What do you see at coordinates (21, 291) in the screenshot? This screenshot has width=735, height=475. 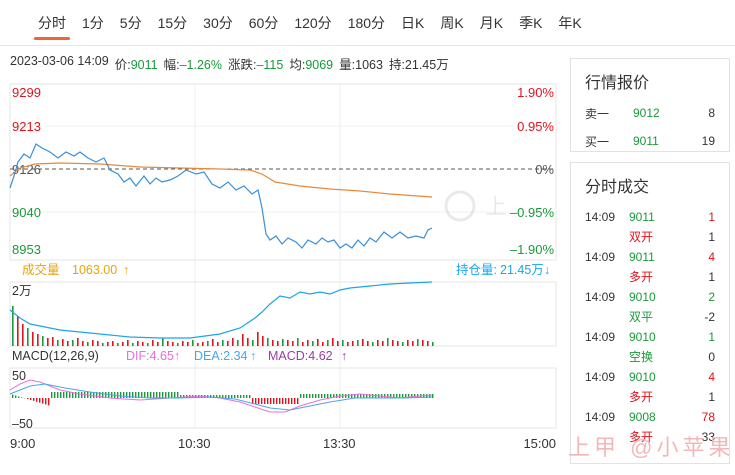 I see `volume-axis-top: 2万` at bounding box center [21, 291].